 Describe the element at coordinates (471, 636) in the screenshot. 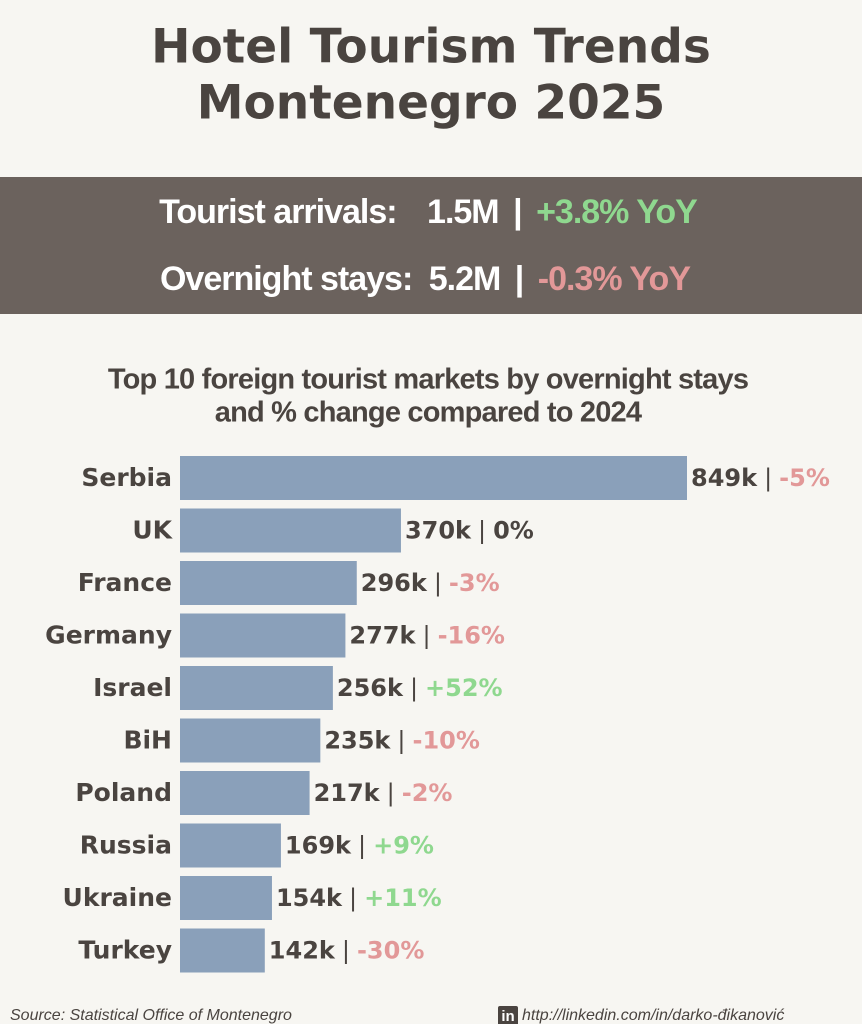

I see `change-label: -16%` at that location.